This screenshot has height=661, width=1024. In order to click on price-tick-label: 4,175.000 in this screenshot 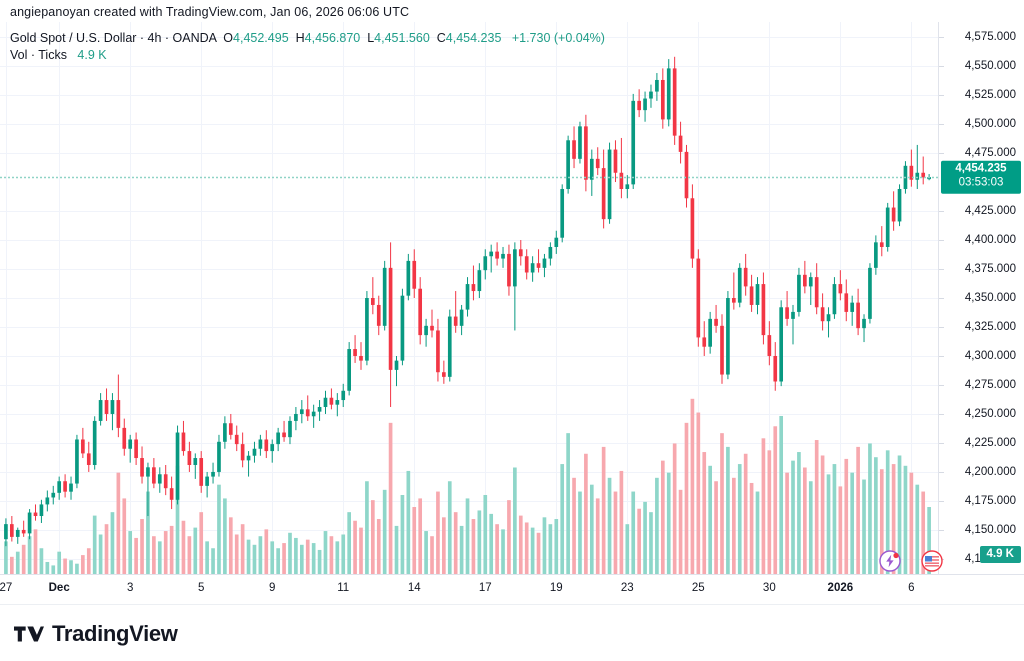, I will do `click(990, 500)`.